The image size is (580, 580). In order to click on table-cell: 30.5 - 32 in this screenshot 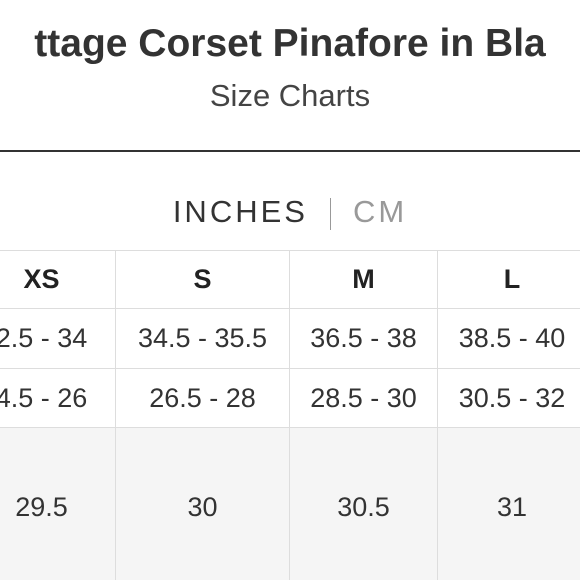, I will do `click(508, 398)`.